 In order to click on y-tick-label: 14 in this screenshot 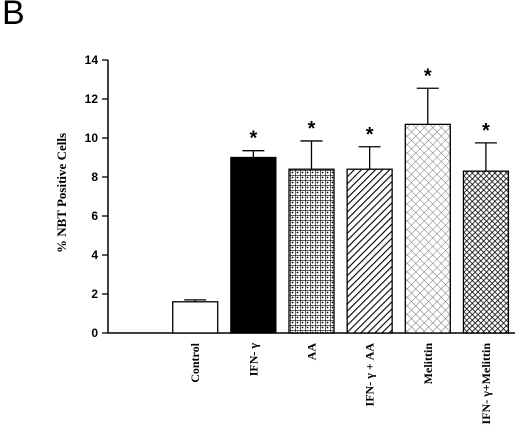, I will do `click(92, 60)`.